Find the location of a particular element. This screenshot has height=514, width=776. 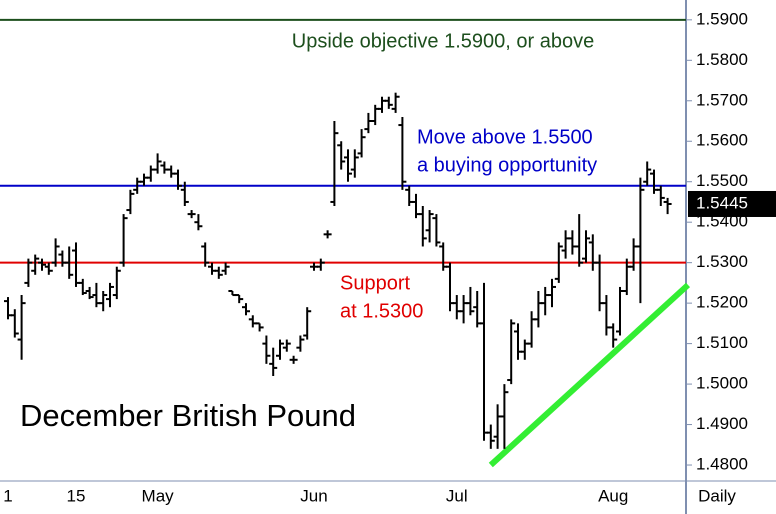

y-tick-label: 1.5100 is located at coordinates (722, 342).